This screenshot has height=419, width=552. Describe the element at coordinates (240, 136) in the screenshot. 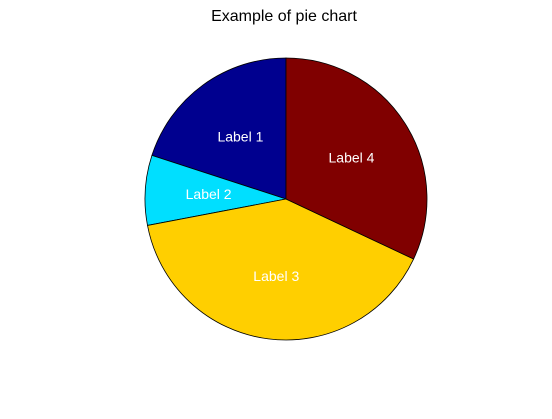

I see `pie-slice-label-1: Label 1` at that location.